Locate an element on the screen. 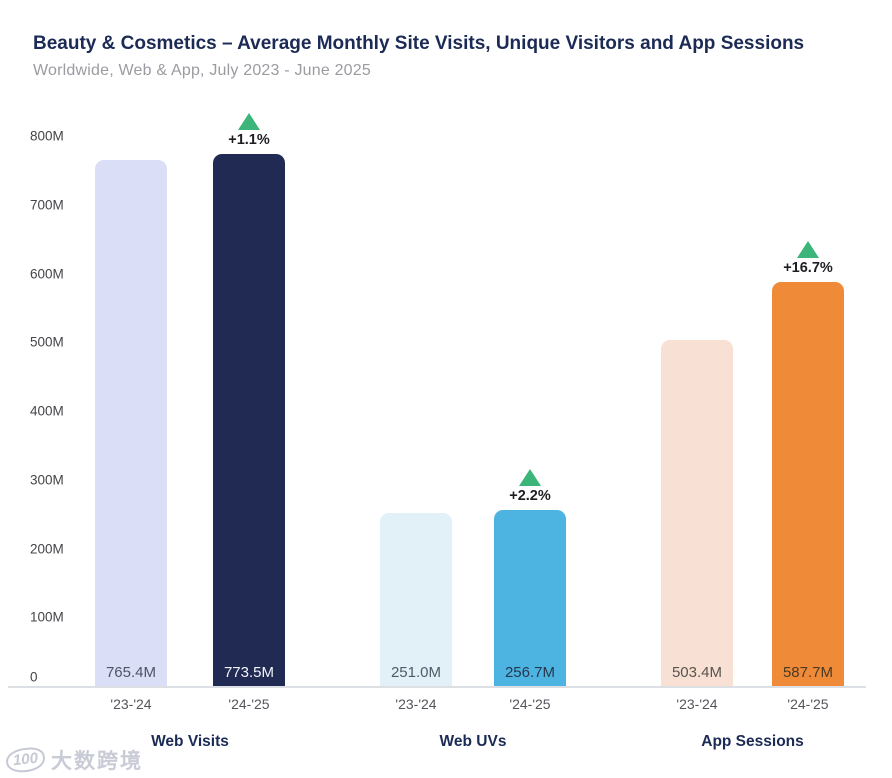 The image size is (892, 778). group-label-web-visits: Web Visits is located at coordinates (190, 741).